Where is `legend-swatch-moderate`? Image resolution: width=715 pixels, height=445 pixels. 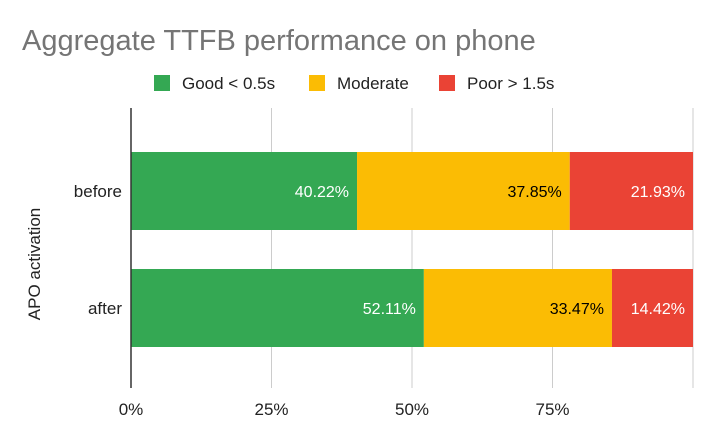
legend-swatch-moderate is located at coordinates (317, 83).